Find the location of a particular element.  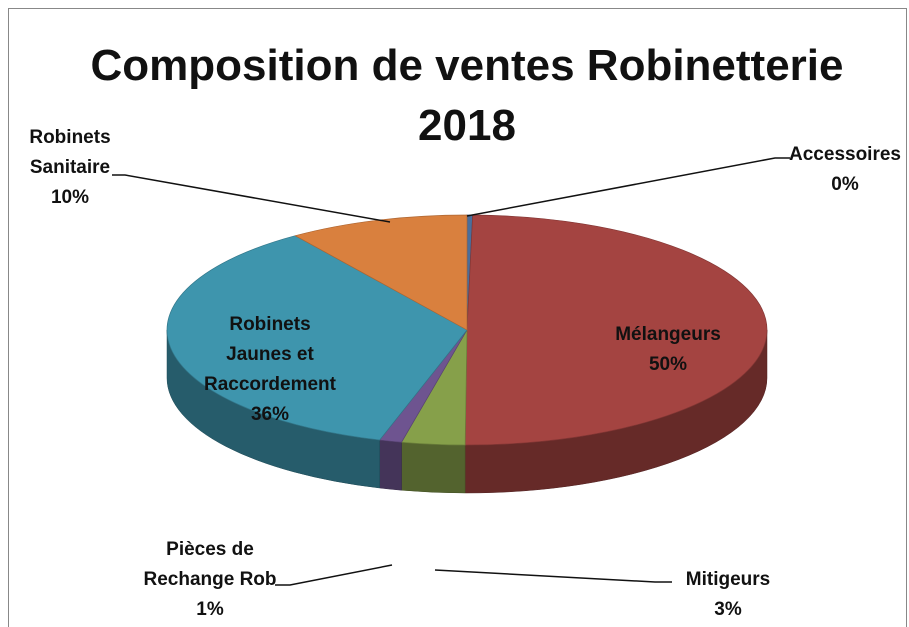

category-label: Accessoires is located at coordinates (845, 154).